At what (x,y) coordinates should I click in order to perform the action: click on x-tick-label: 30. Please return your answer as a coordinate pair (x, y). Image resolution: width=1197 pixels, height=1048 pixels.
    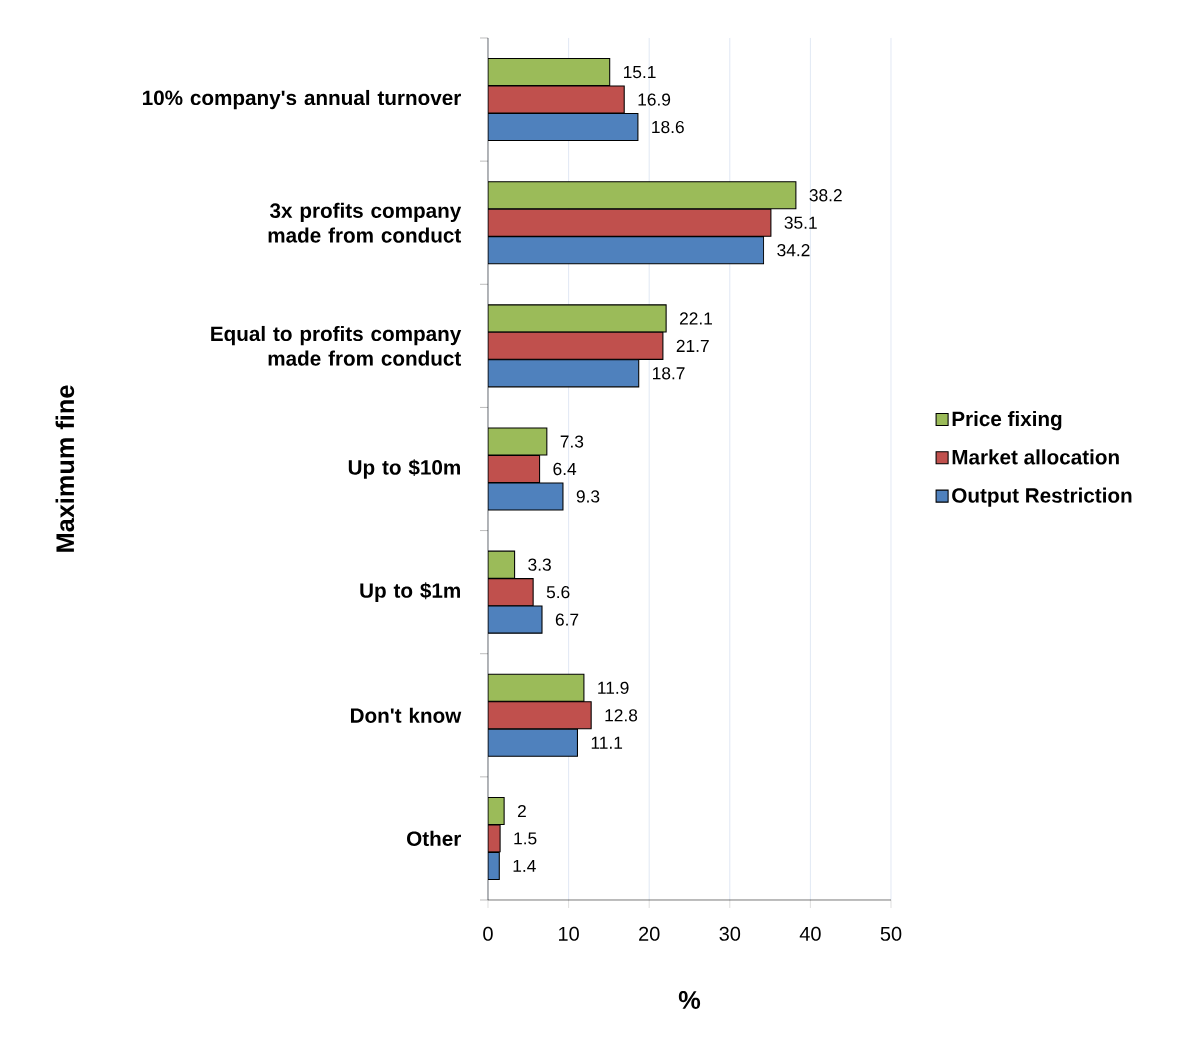
    Looking at the image, I should click on (730, 933).